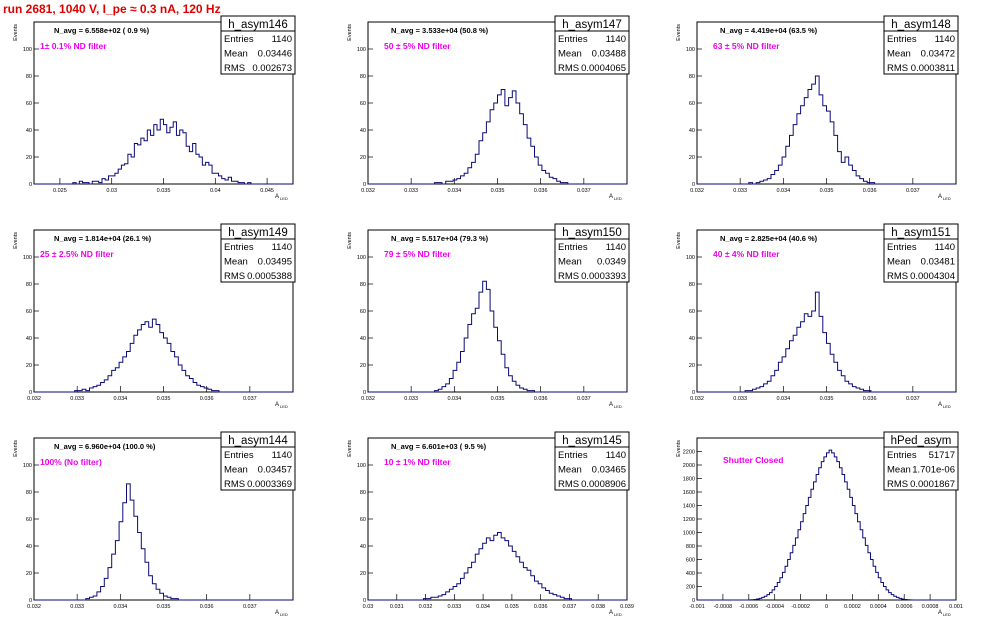 The height and width of the screenshot is (622, 996). What do you see at coordinates (689, 493) in the screenshot?
I see `y-tick-label: 1600` at bounding box center [689, 493].